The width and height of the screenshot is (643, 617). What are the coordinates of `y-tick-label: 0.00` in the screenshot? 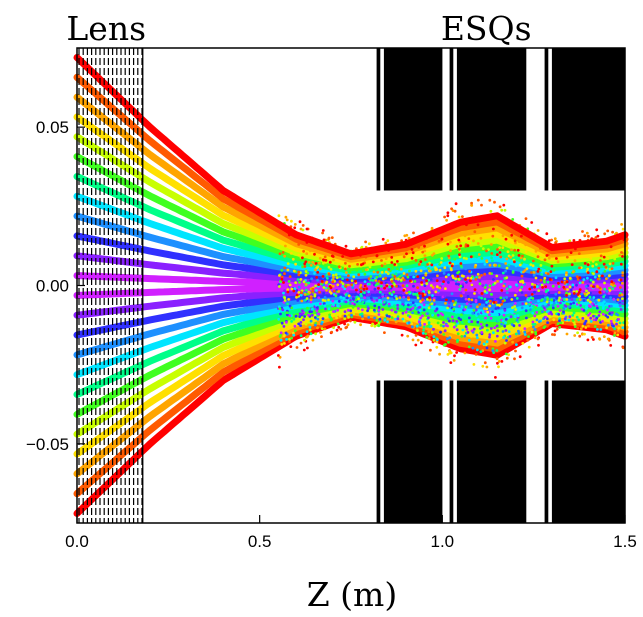 It's located at (52, 286).